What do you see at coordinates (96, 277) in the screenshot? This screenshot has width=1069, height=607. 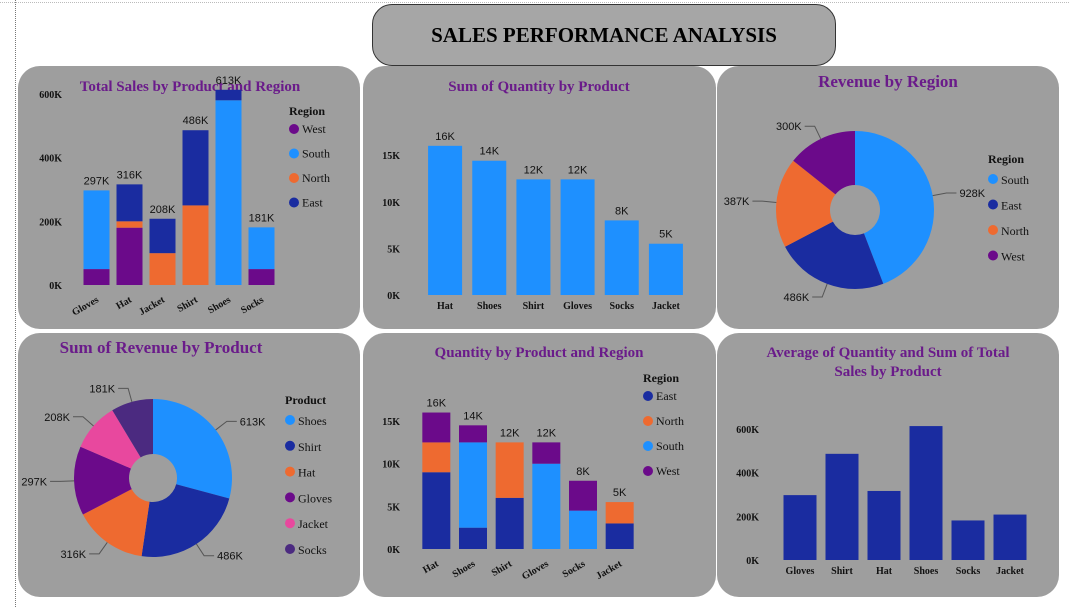 I see `bar-gloves-west` at bounding box center [96, 277].